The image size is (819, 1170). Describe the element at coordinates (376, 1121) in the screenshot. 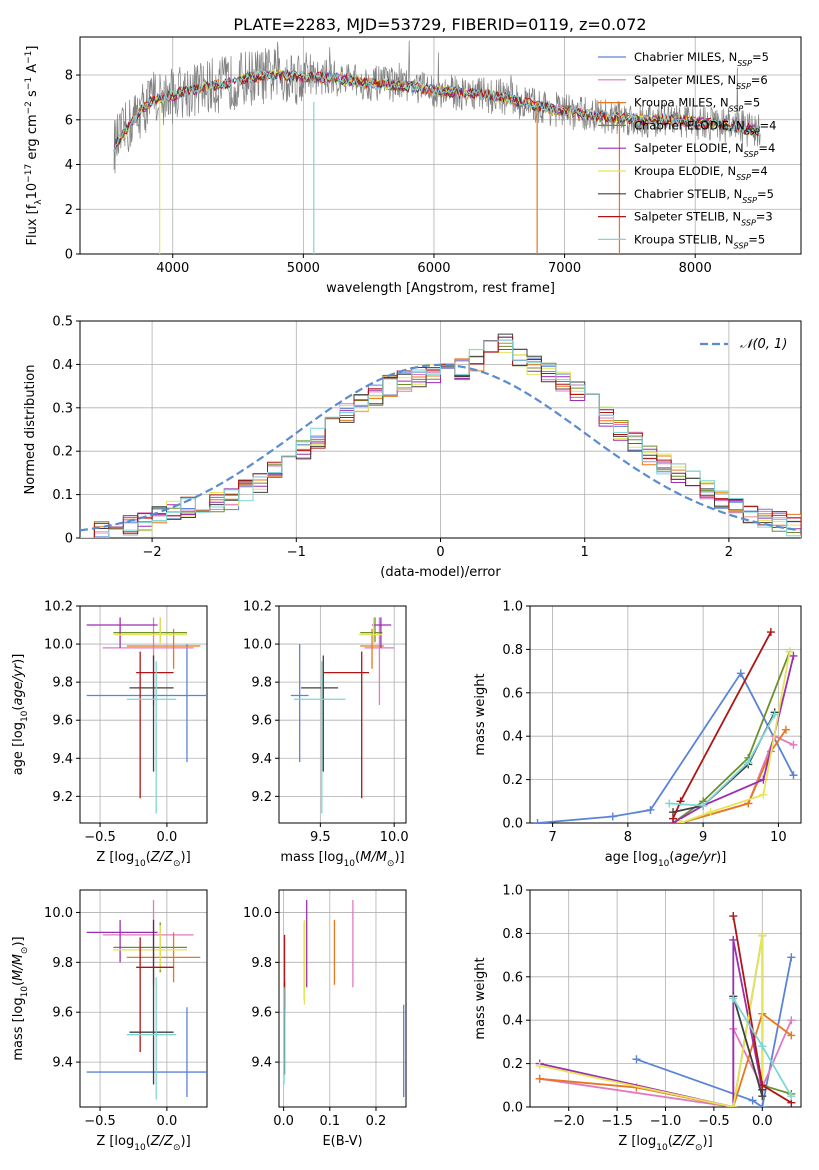

I see `x-tick-label: 0.2` at that location.